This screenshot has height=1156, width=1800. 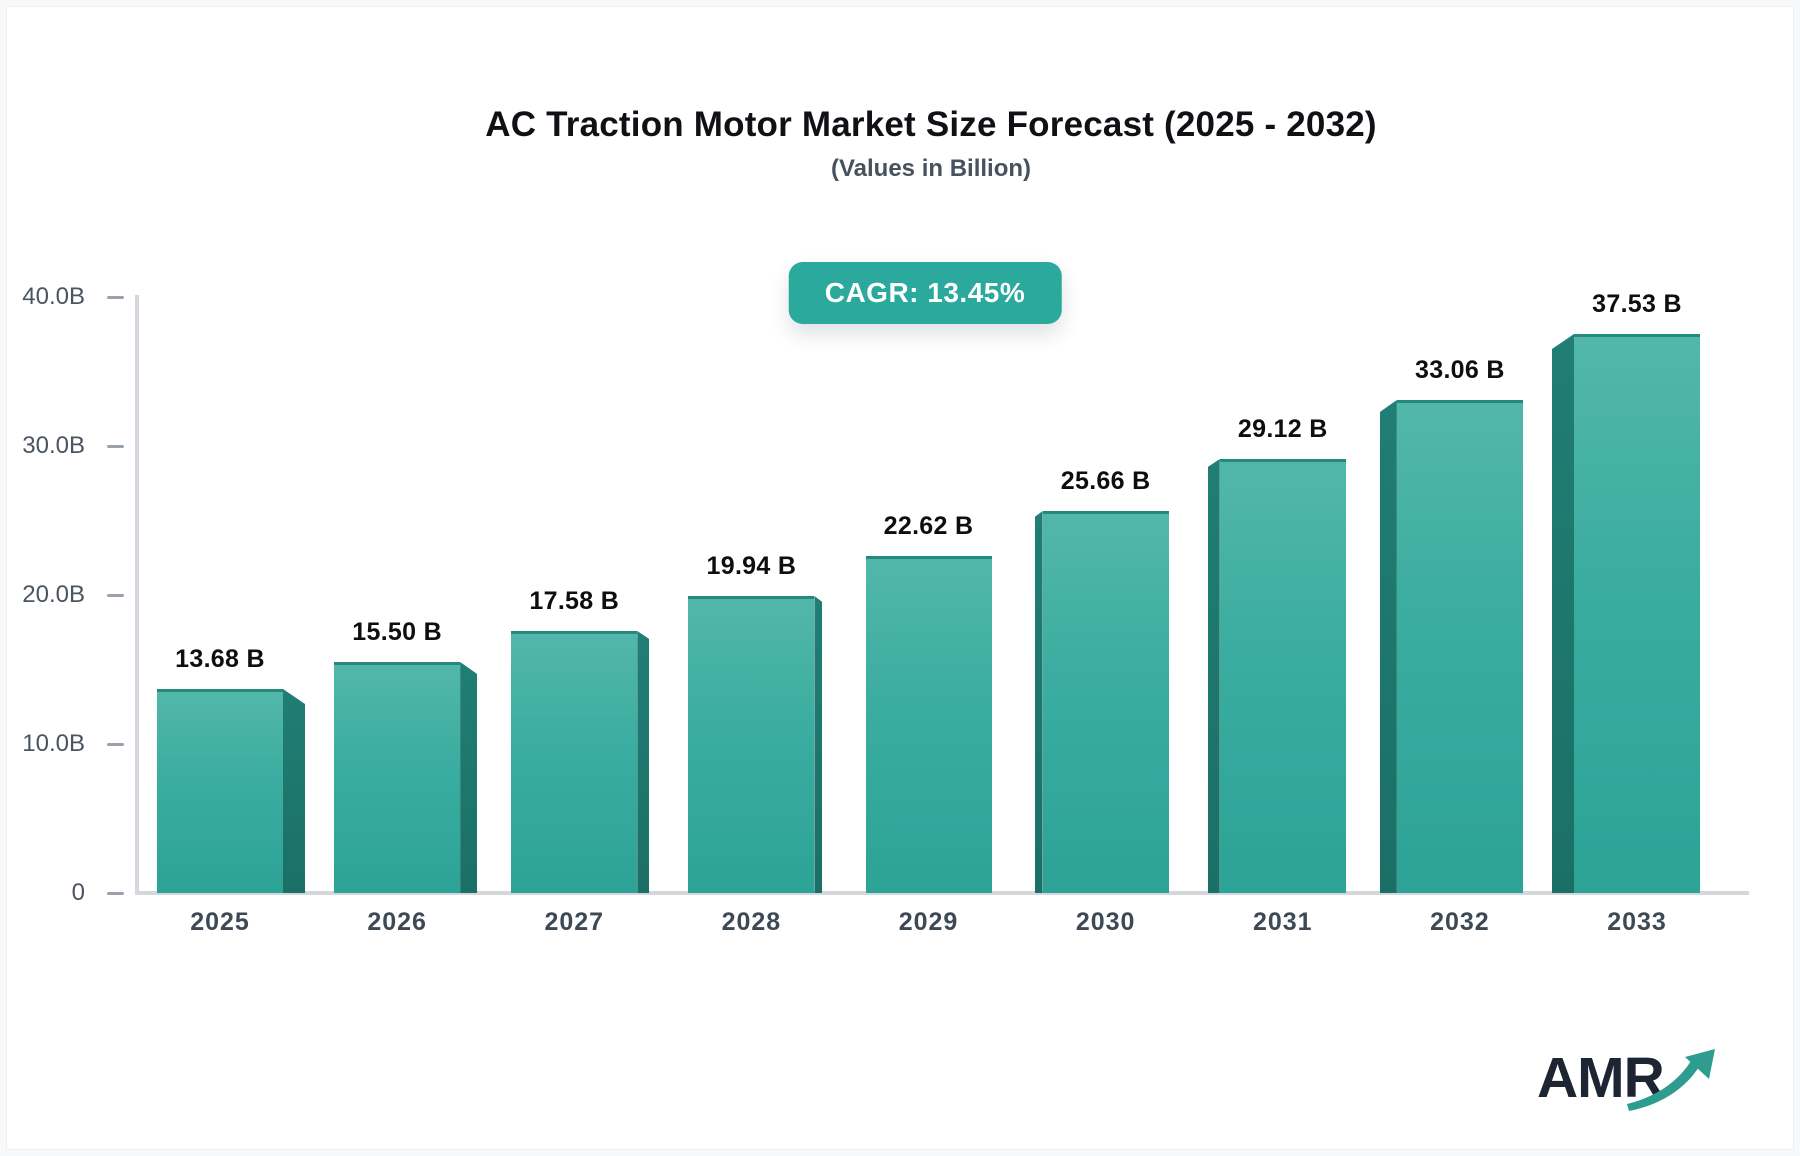 What do you see at coordinates (397, 632) in the screenshot?
I see `bar-value-label: 15.50 B` at bounding box center [397, 632].